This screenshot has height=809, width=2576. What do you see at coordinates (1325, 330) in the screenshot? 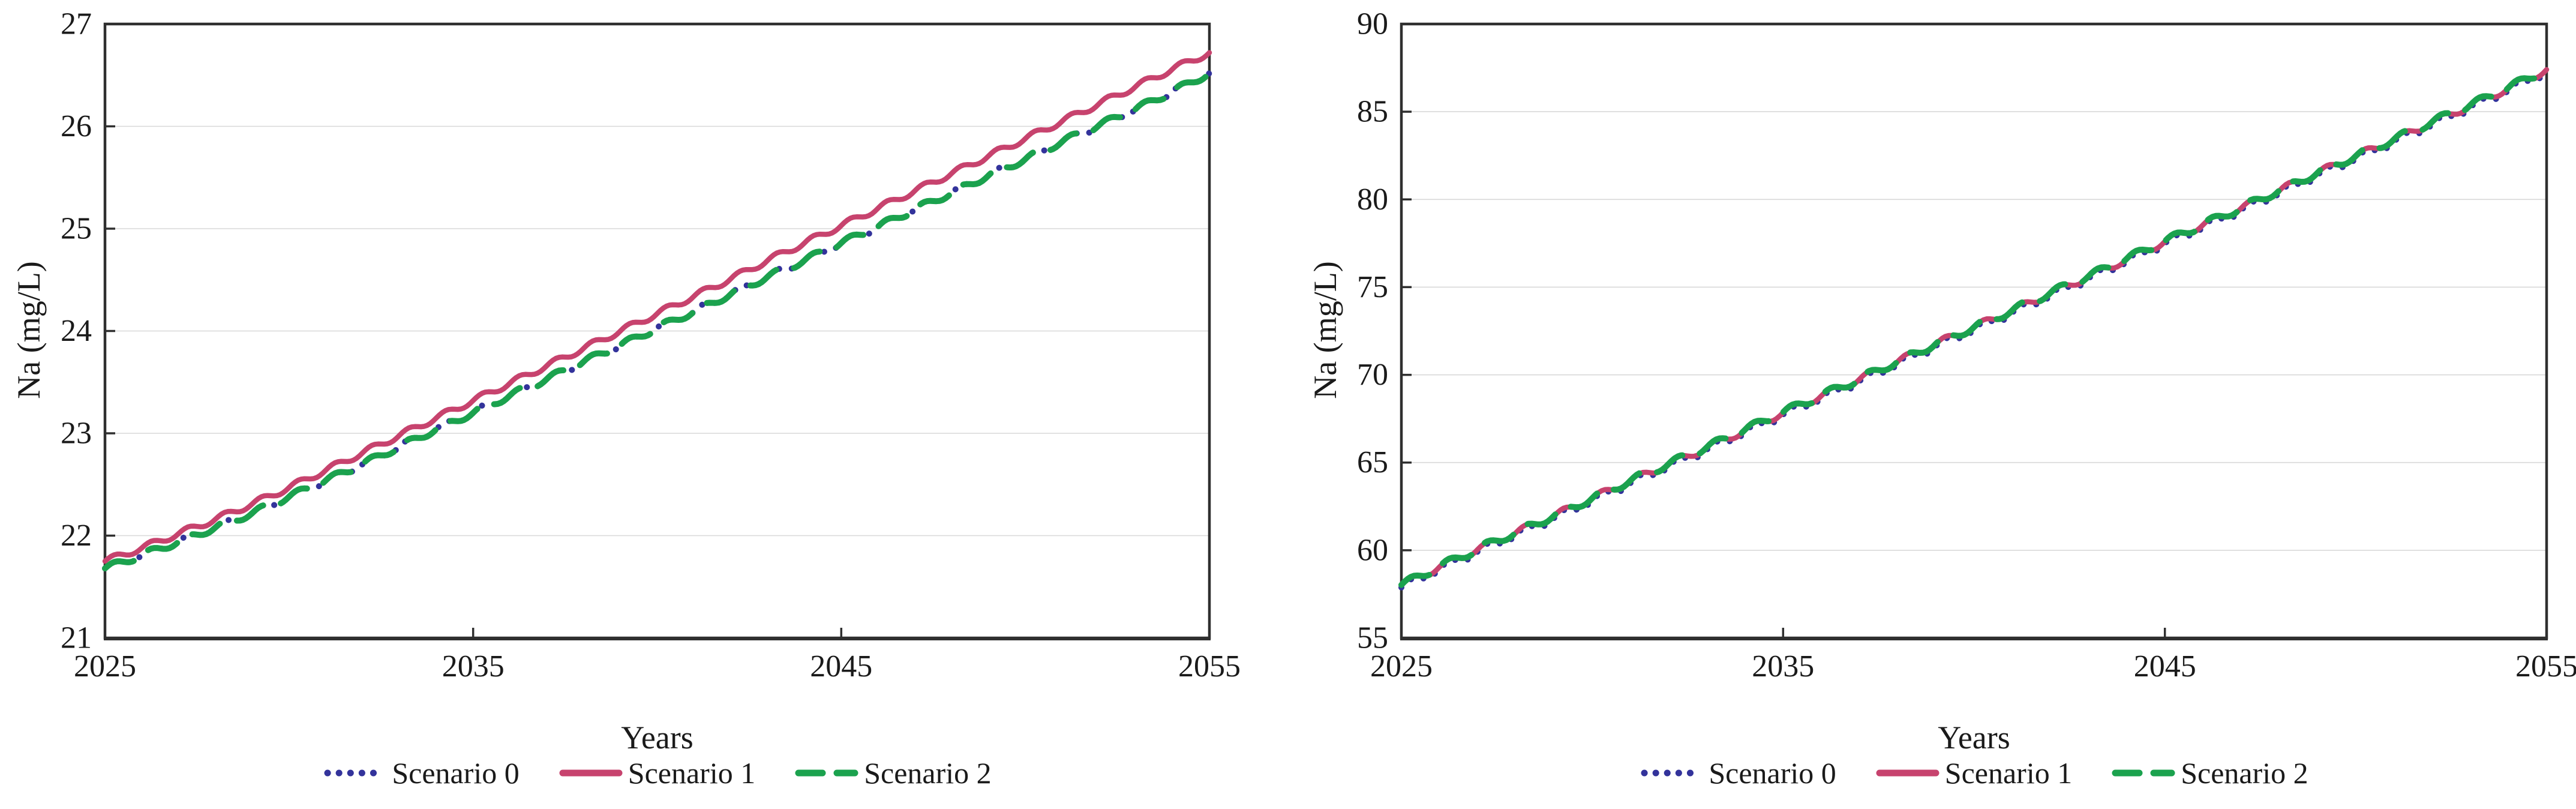
I see `right-y-axis-title: Na (mg/L)` at bounding box center [1325, 330].